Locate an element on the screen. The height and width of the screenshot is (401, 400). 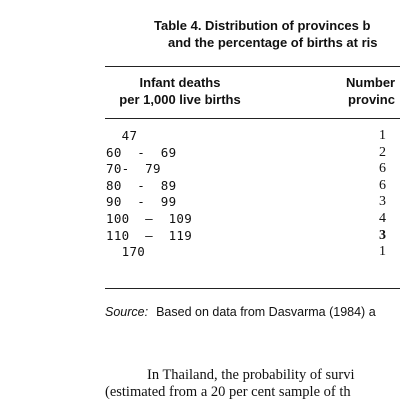
source-label: Source: is located at coordinates (127, 312).